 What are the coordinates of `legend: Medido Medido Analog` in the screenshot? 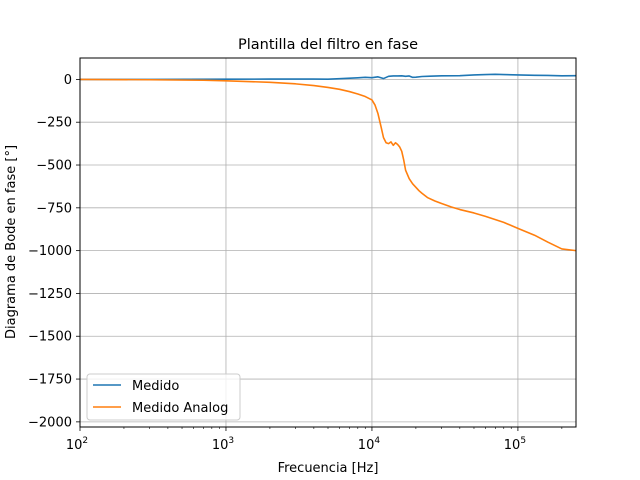 It's located at (163, 397).